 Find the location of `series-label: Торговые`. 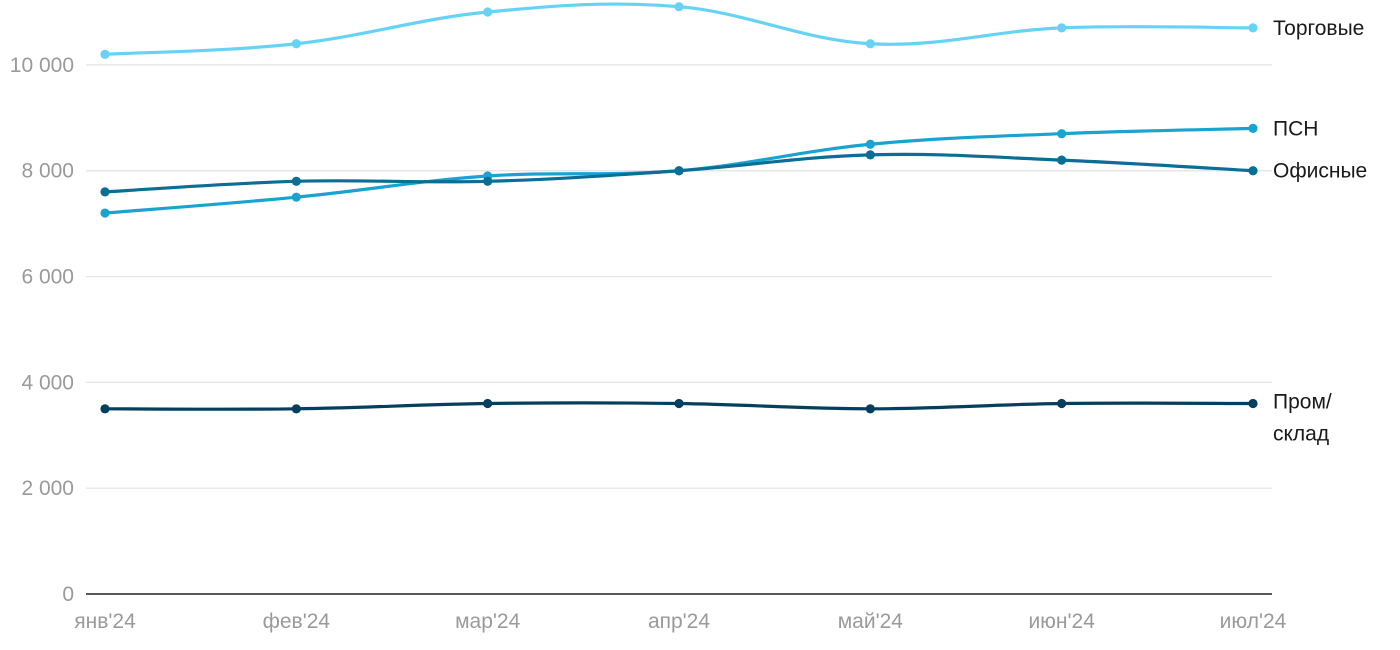

series-label: Торговые is located at coordinates (1318, 28).